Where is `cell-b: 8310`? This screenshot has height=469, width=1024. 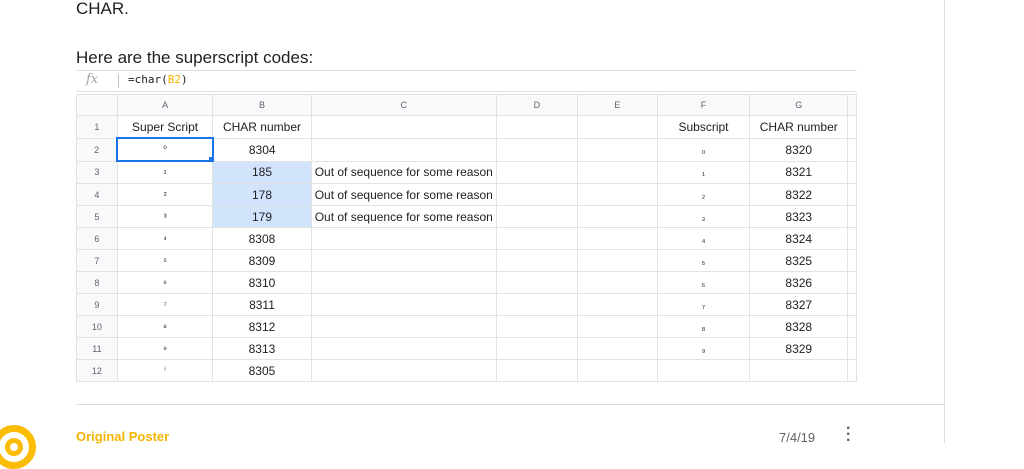 cell-b: 8310 is located at coordinates (262, 282).